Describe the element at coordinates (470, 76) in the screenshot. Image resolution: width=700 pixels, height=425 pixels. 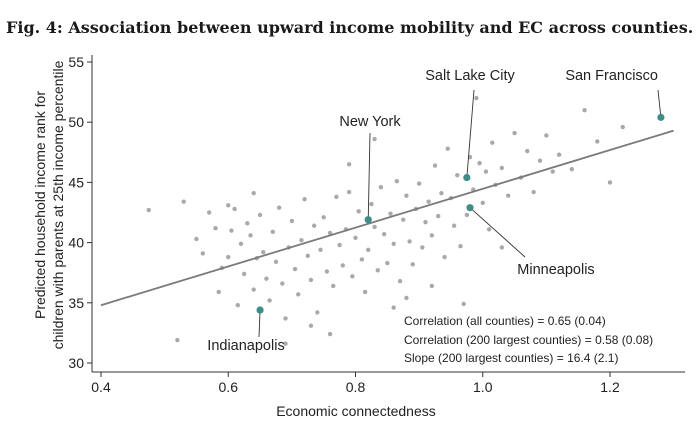
I see `label-salt-lake-city: Salt Lake City` at that location.